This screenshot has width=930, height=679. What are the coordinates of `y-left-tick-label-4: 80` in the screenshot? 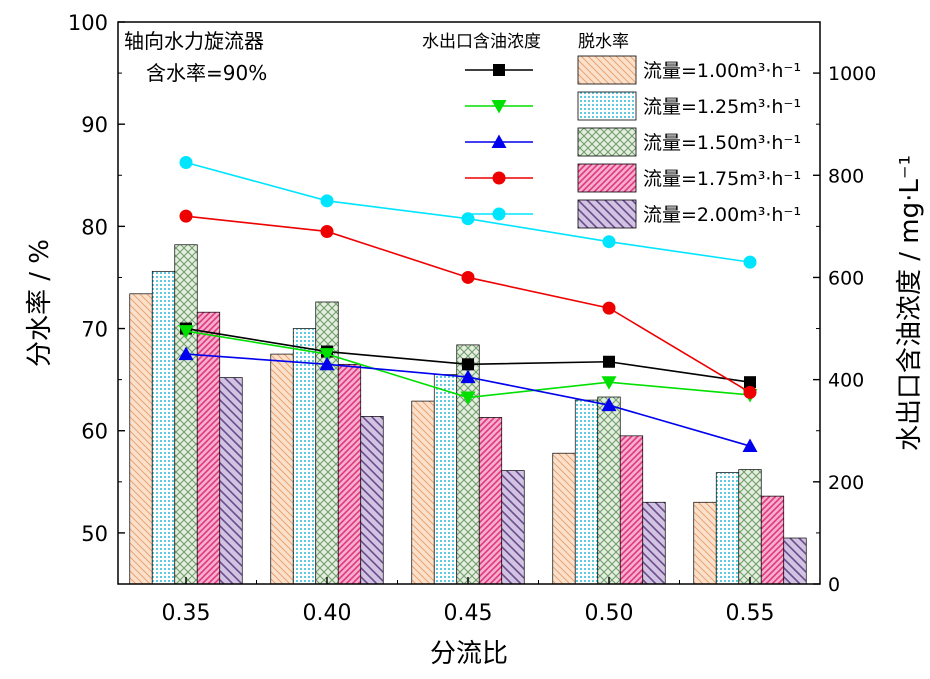 It's located at (94, 227).